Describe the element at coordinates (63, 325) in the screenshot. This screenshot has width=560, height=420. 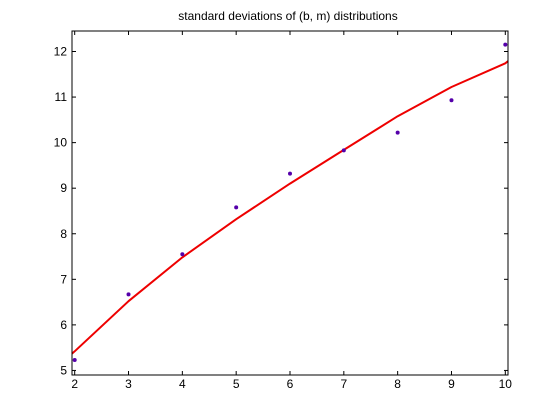
I see `y-tick-label: 6` at that location.